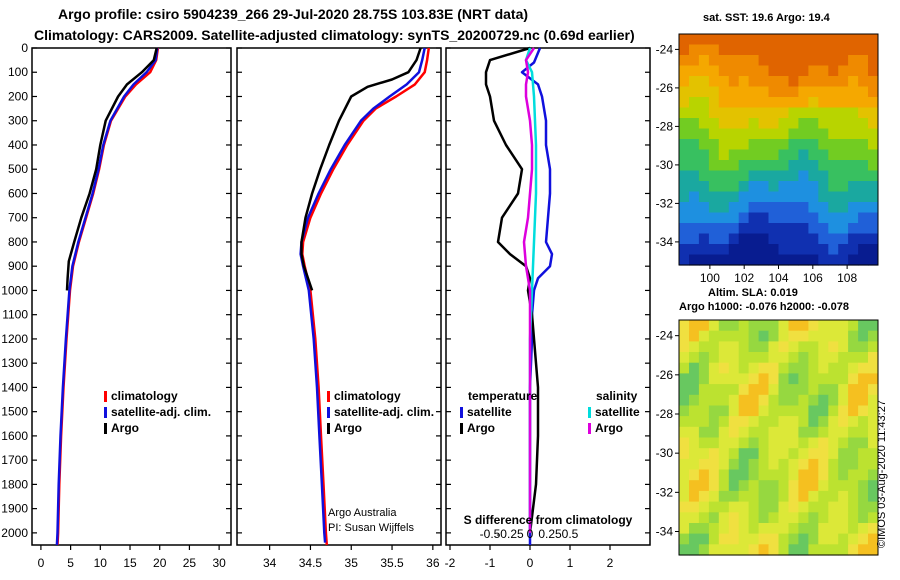  Describe the element at coordinates (24, 48) in the screenshot. I see `y-tick-label-0: 0` at that location.